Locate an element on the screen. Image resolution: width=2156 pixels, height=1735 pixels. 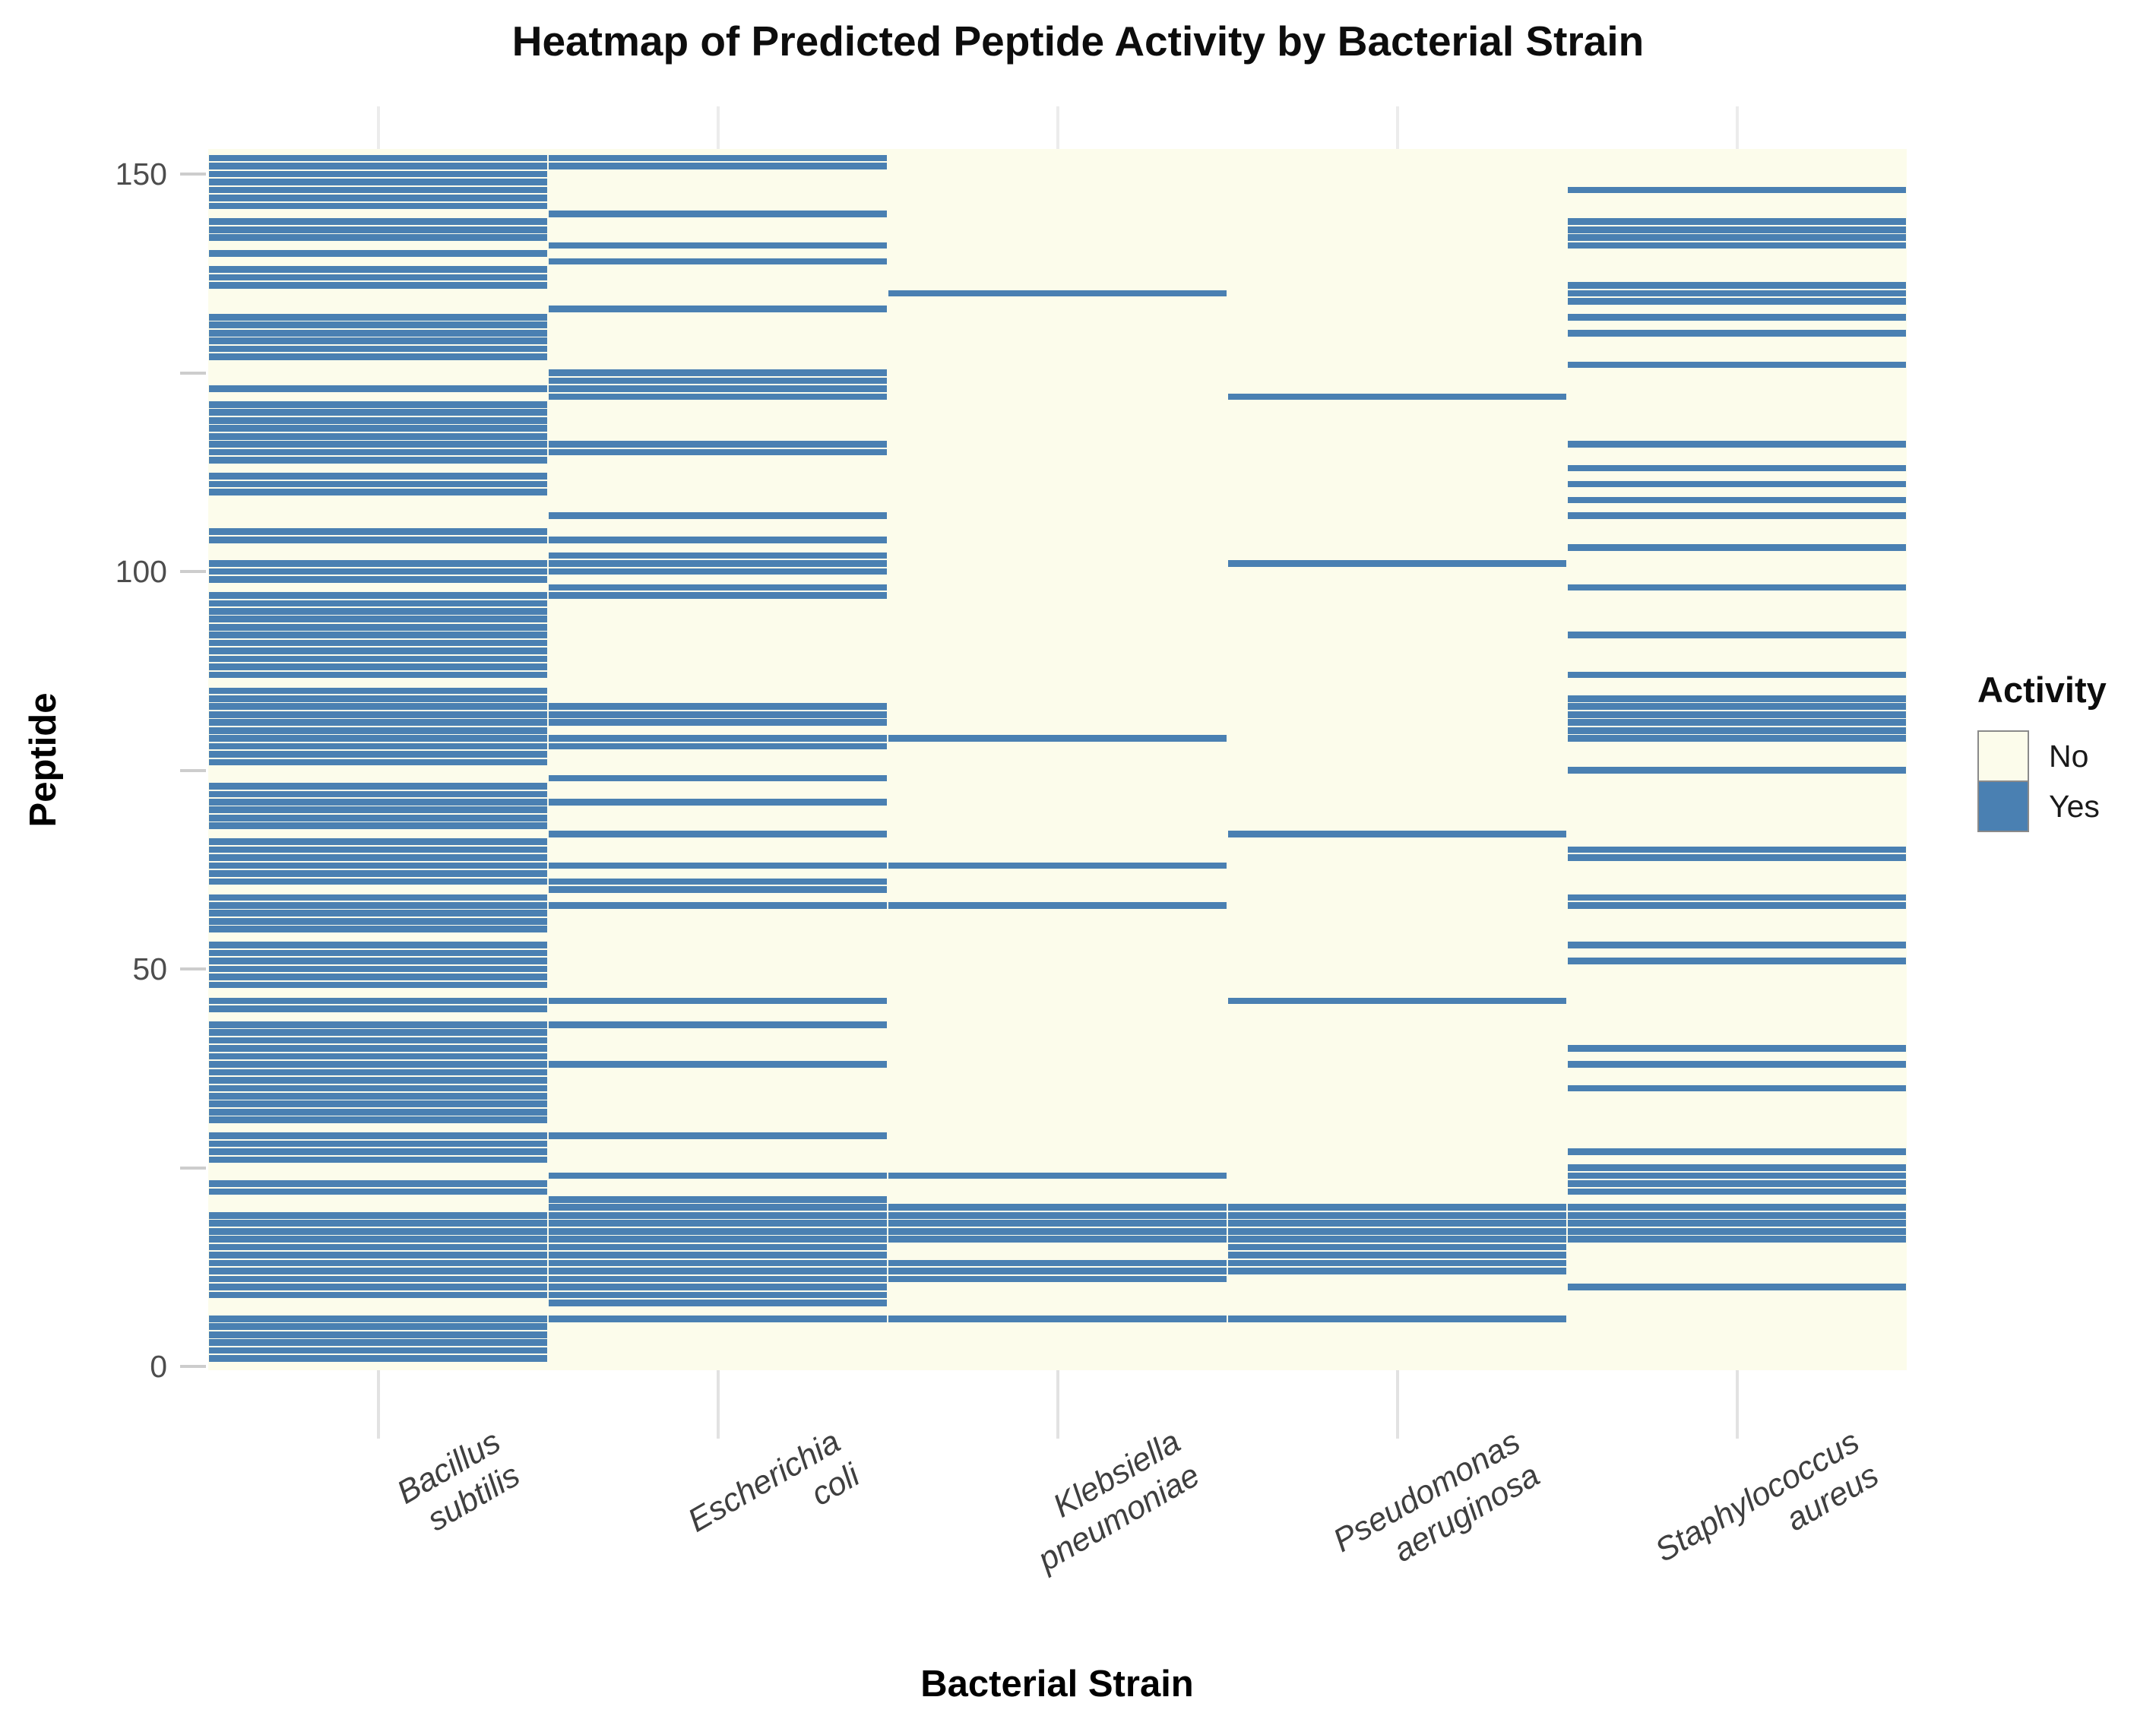
y-tick-label: 0 is located at coordinates (158, 1366).